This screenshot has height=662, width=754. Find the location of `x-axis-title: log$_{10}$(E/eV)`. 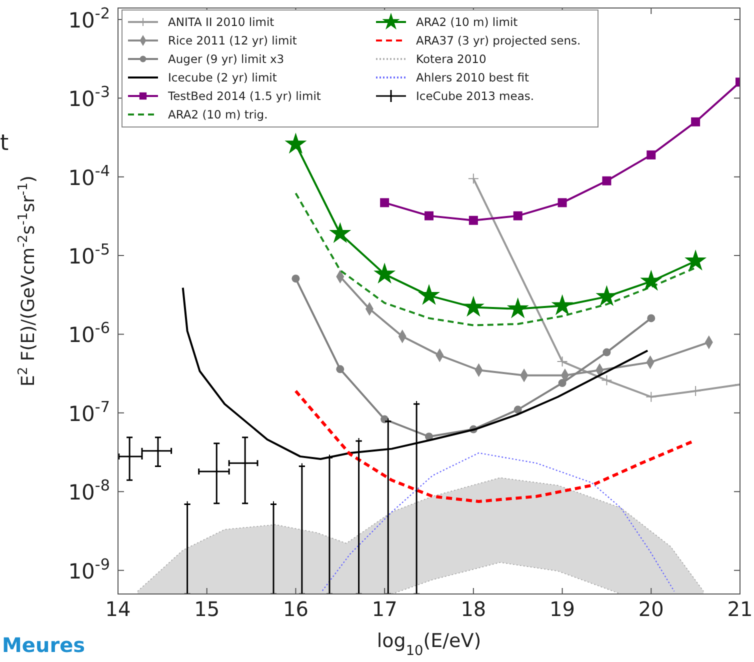

x-axis-title: log$_{10}$(E/eV) is located at coordinates (429, 644).